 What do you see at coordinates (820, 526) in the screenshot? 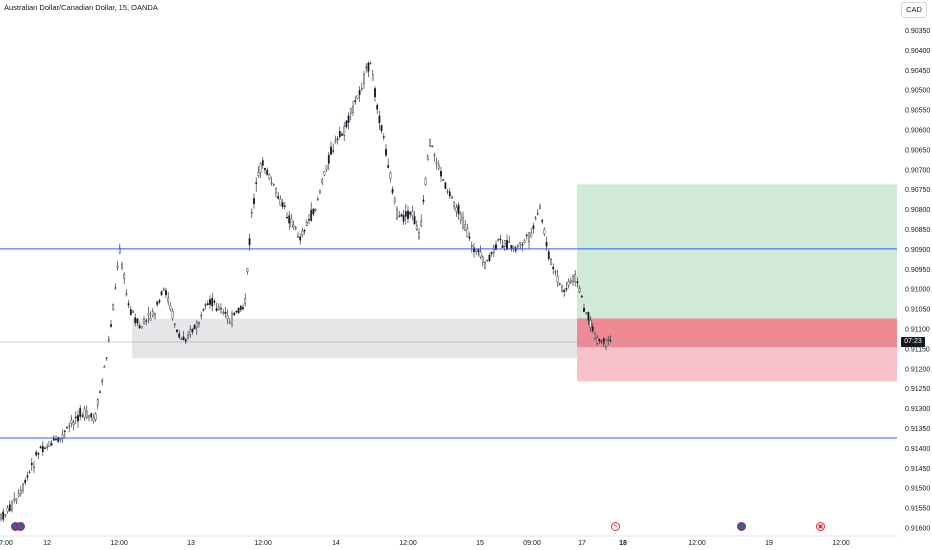
I see `economic-event-icon: ▣` at bounding box center [820, 526].